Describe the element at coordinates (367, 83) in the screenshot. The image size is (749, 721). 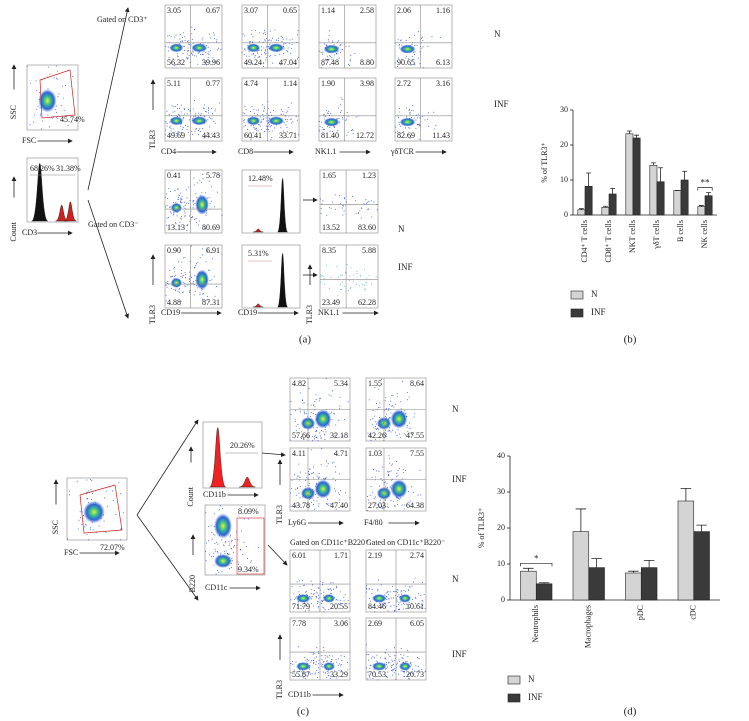
I see `quadrant-value: 3.98` at that location.